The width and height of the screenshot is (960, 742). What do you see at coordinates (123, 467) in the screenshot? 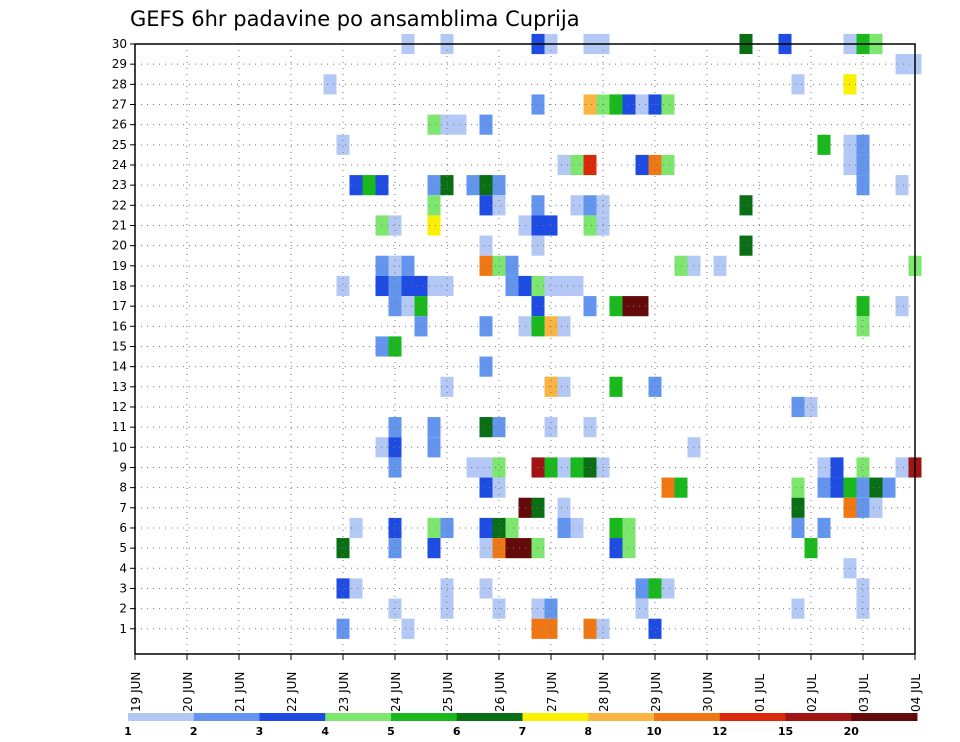
I see `y-tick-label: 9` at bounding box center [123, 467].